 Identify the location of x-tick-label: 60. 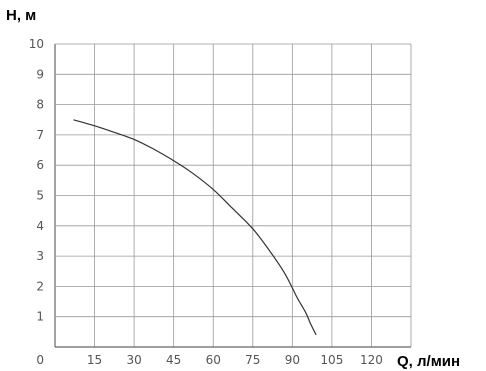
(213, 360).